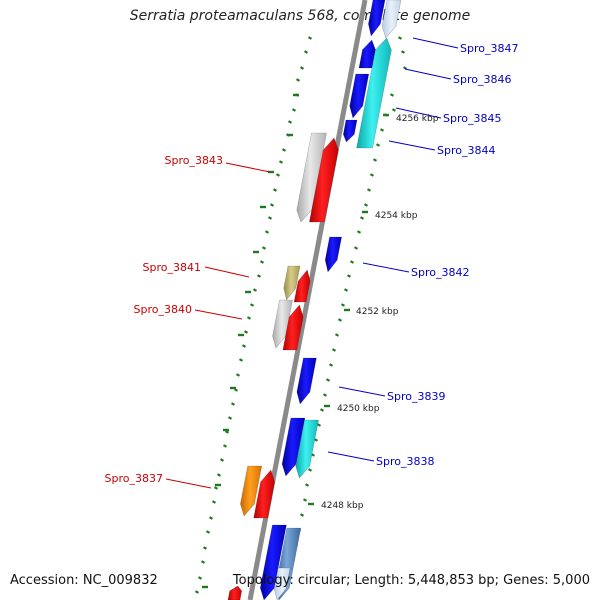 Image resolution: width=600 pixels, height=600 pixels. I want to click on gene-label-spro-3846: Spro_3846, so click(482, 79).